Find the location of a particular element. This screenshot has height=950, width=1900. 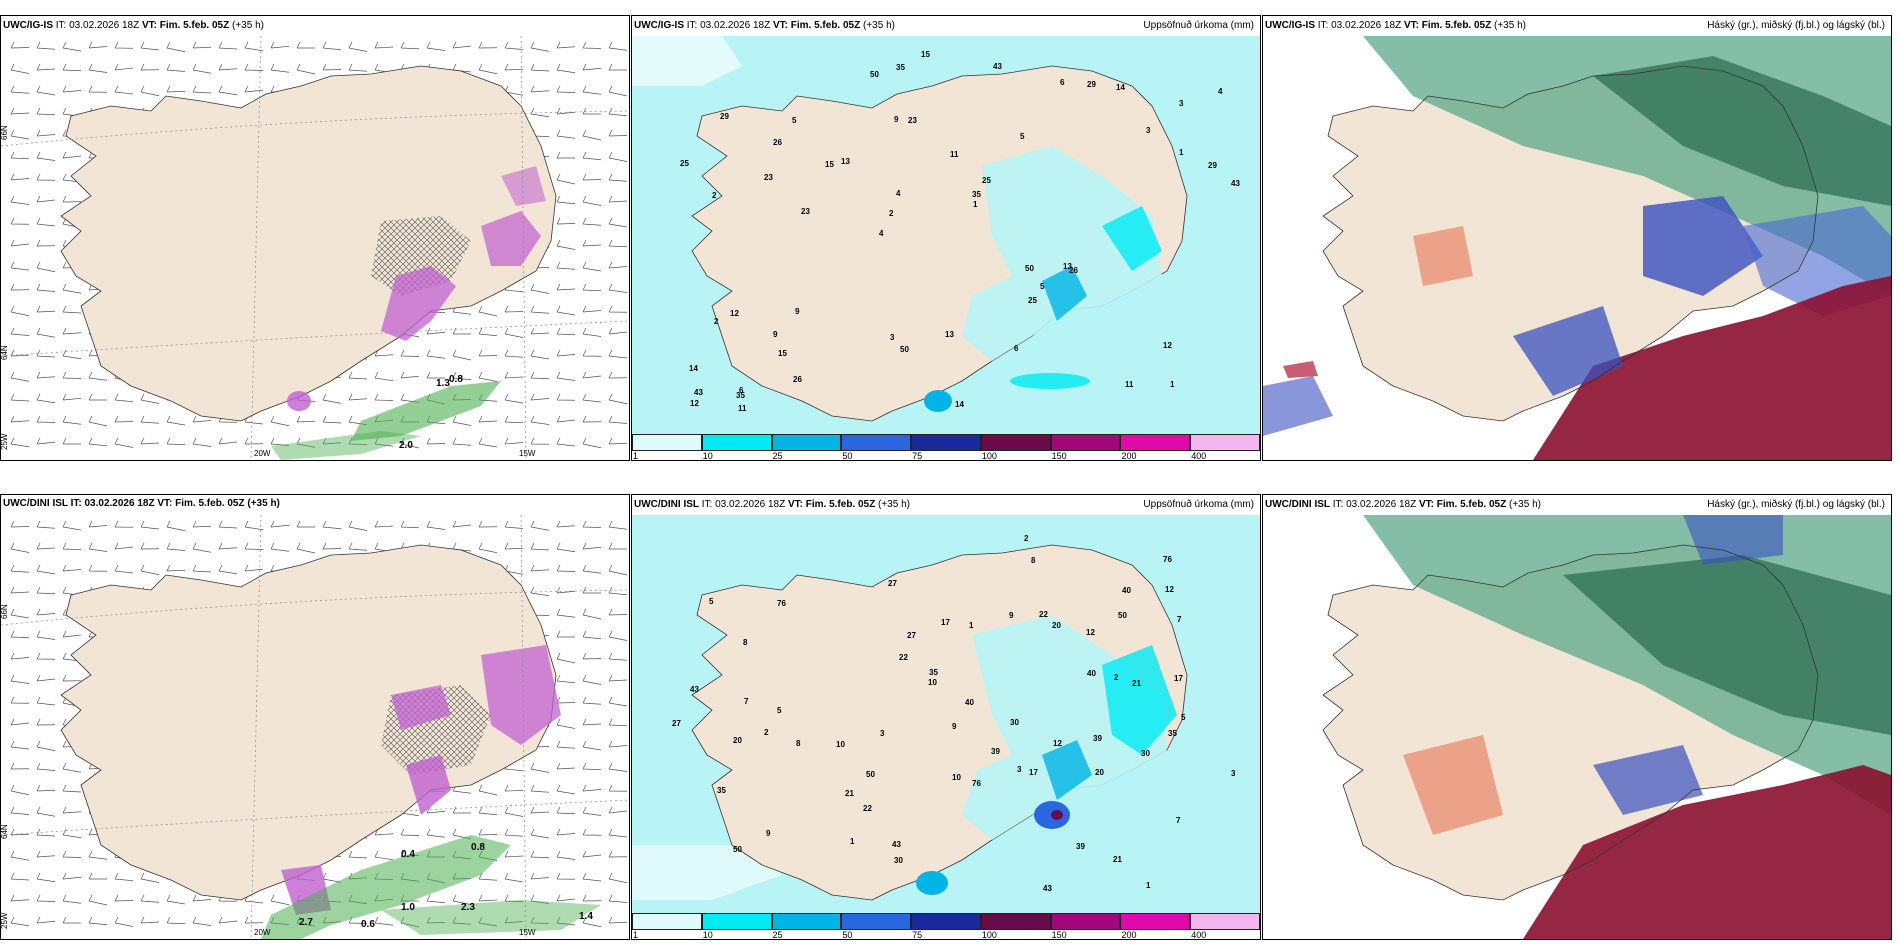

precip-value-label: 14 is located at coordinates (693, 368).